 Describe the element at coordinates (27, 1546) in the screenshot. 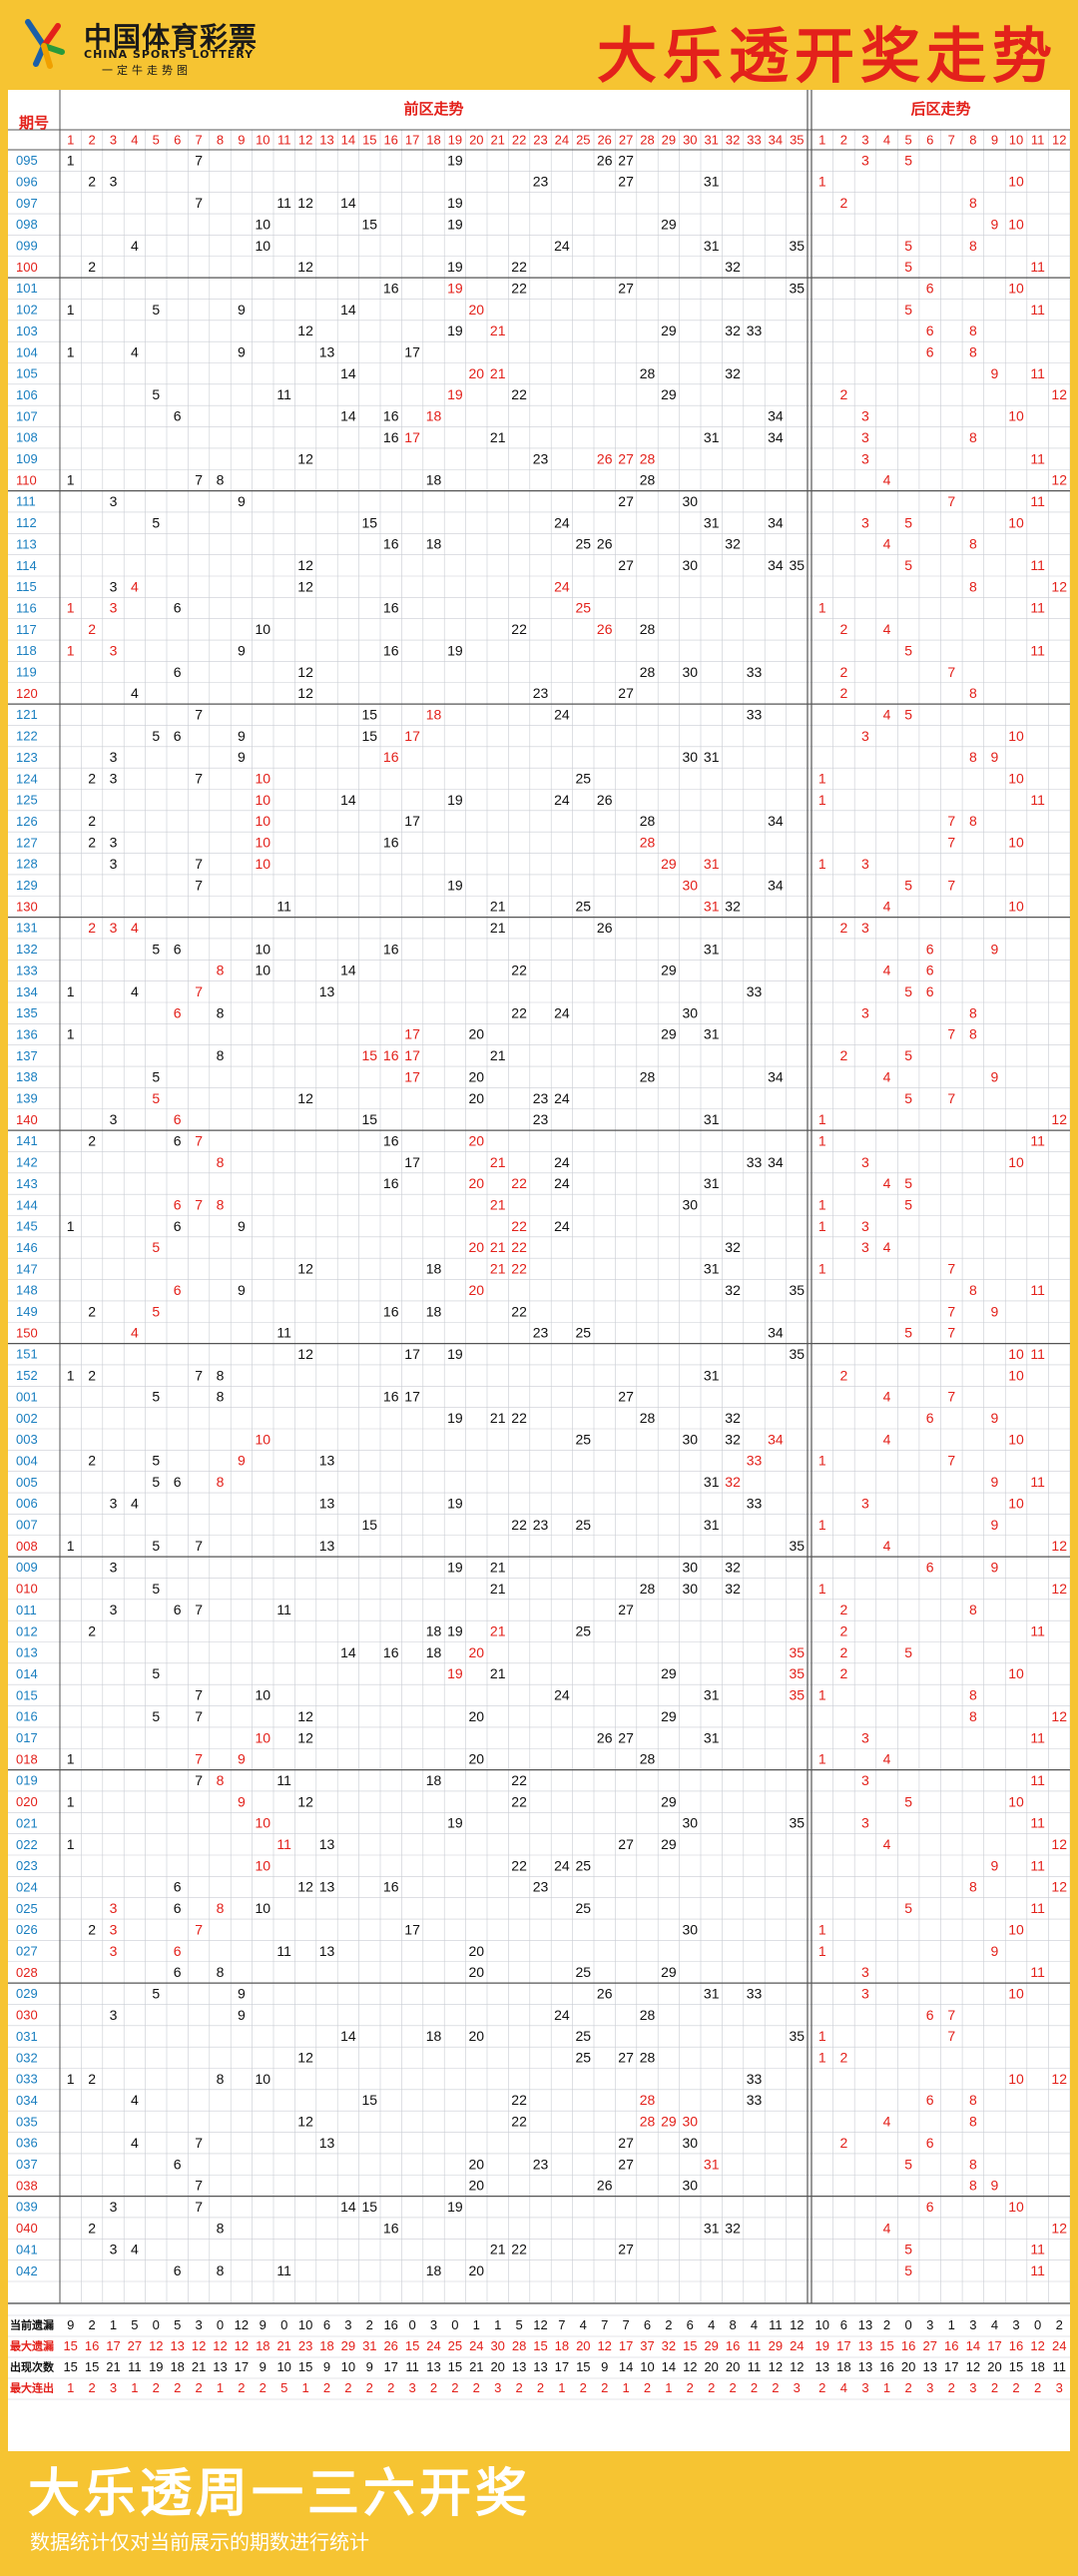

I see `period-label: 008` at that location.